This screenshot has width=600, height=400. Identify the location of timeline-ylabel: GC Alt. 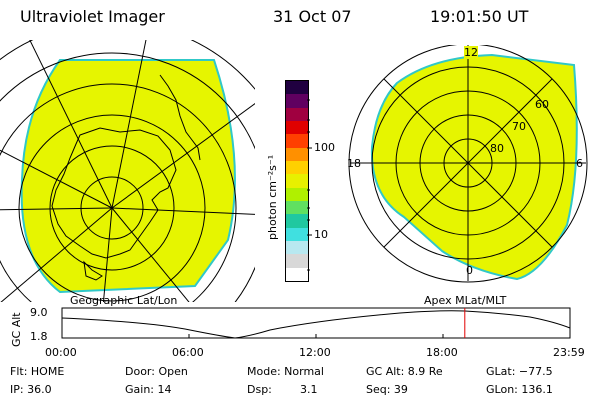
(16, 329).